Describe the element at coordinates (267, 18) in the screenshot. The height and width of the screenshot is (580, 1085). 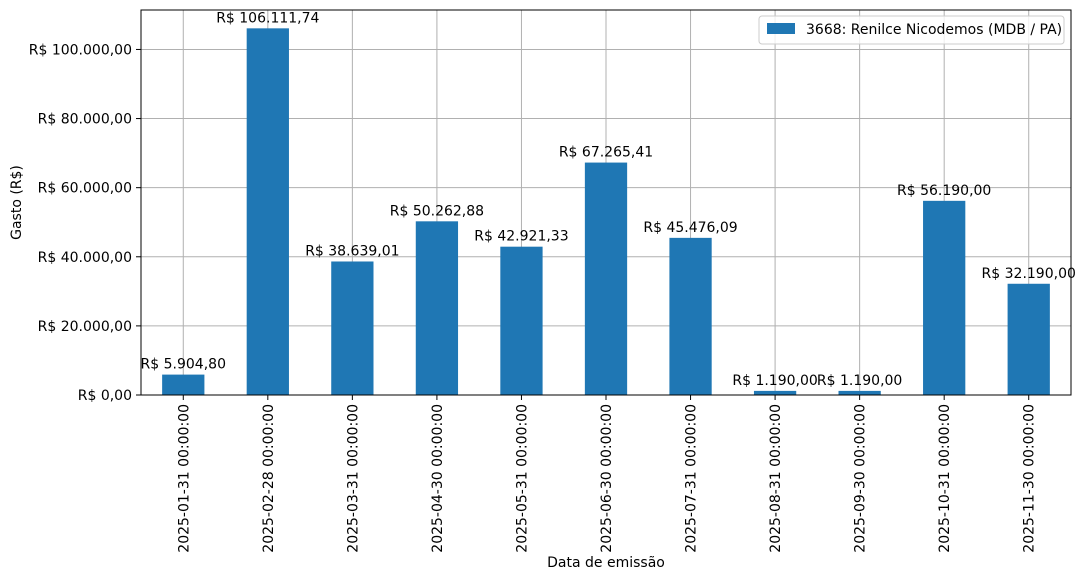
I see `bar-data-label: R$ 106.111,74` at that location.